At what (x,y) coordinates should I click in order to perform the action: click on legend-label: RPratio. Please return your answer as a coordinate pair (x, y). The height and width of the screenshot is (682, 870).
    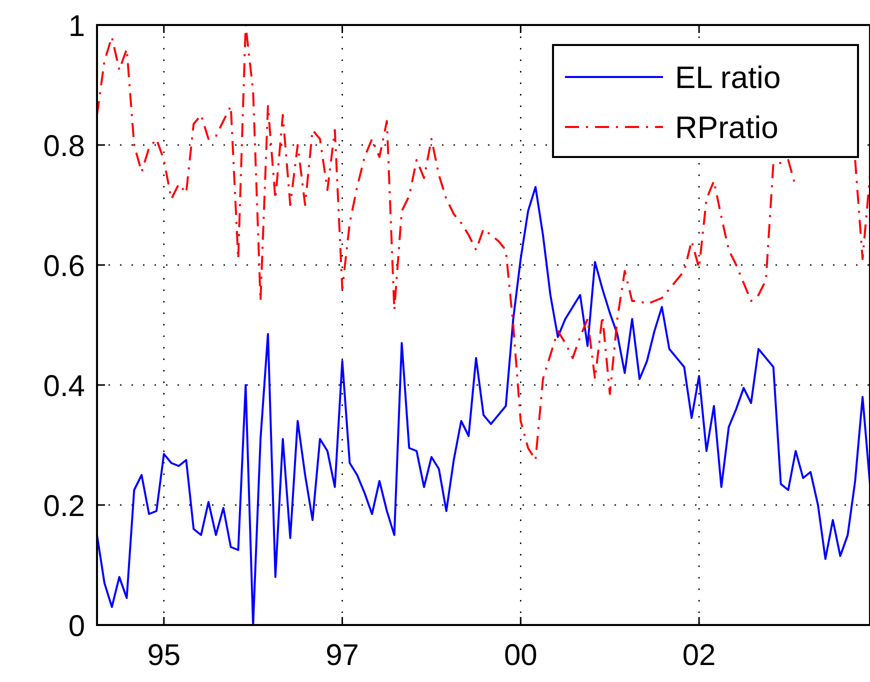
    Looking at the image, I should click on (726, 127).